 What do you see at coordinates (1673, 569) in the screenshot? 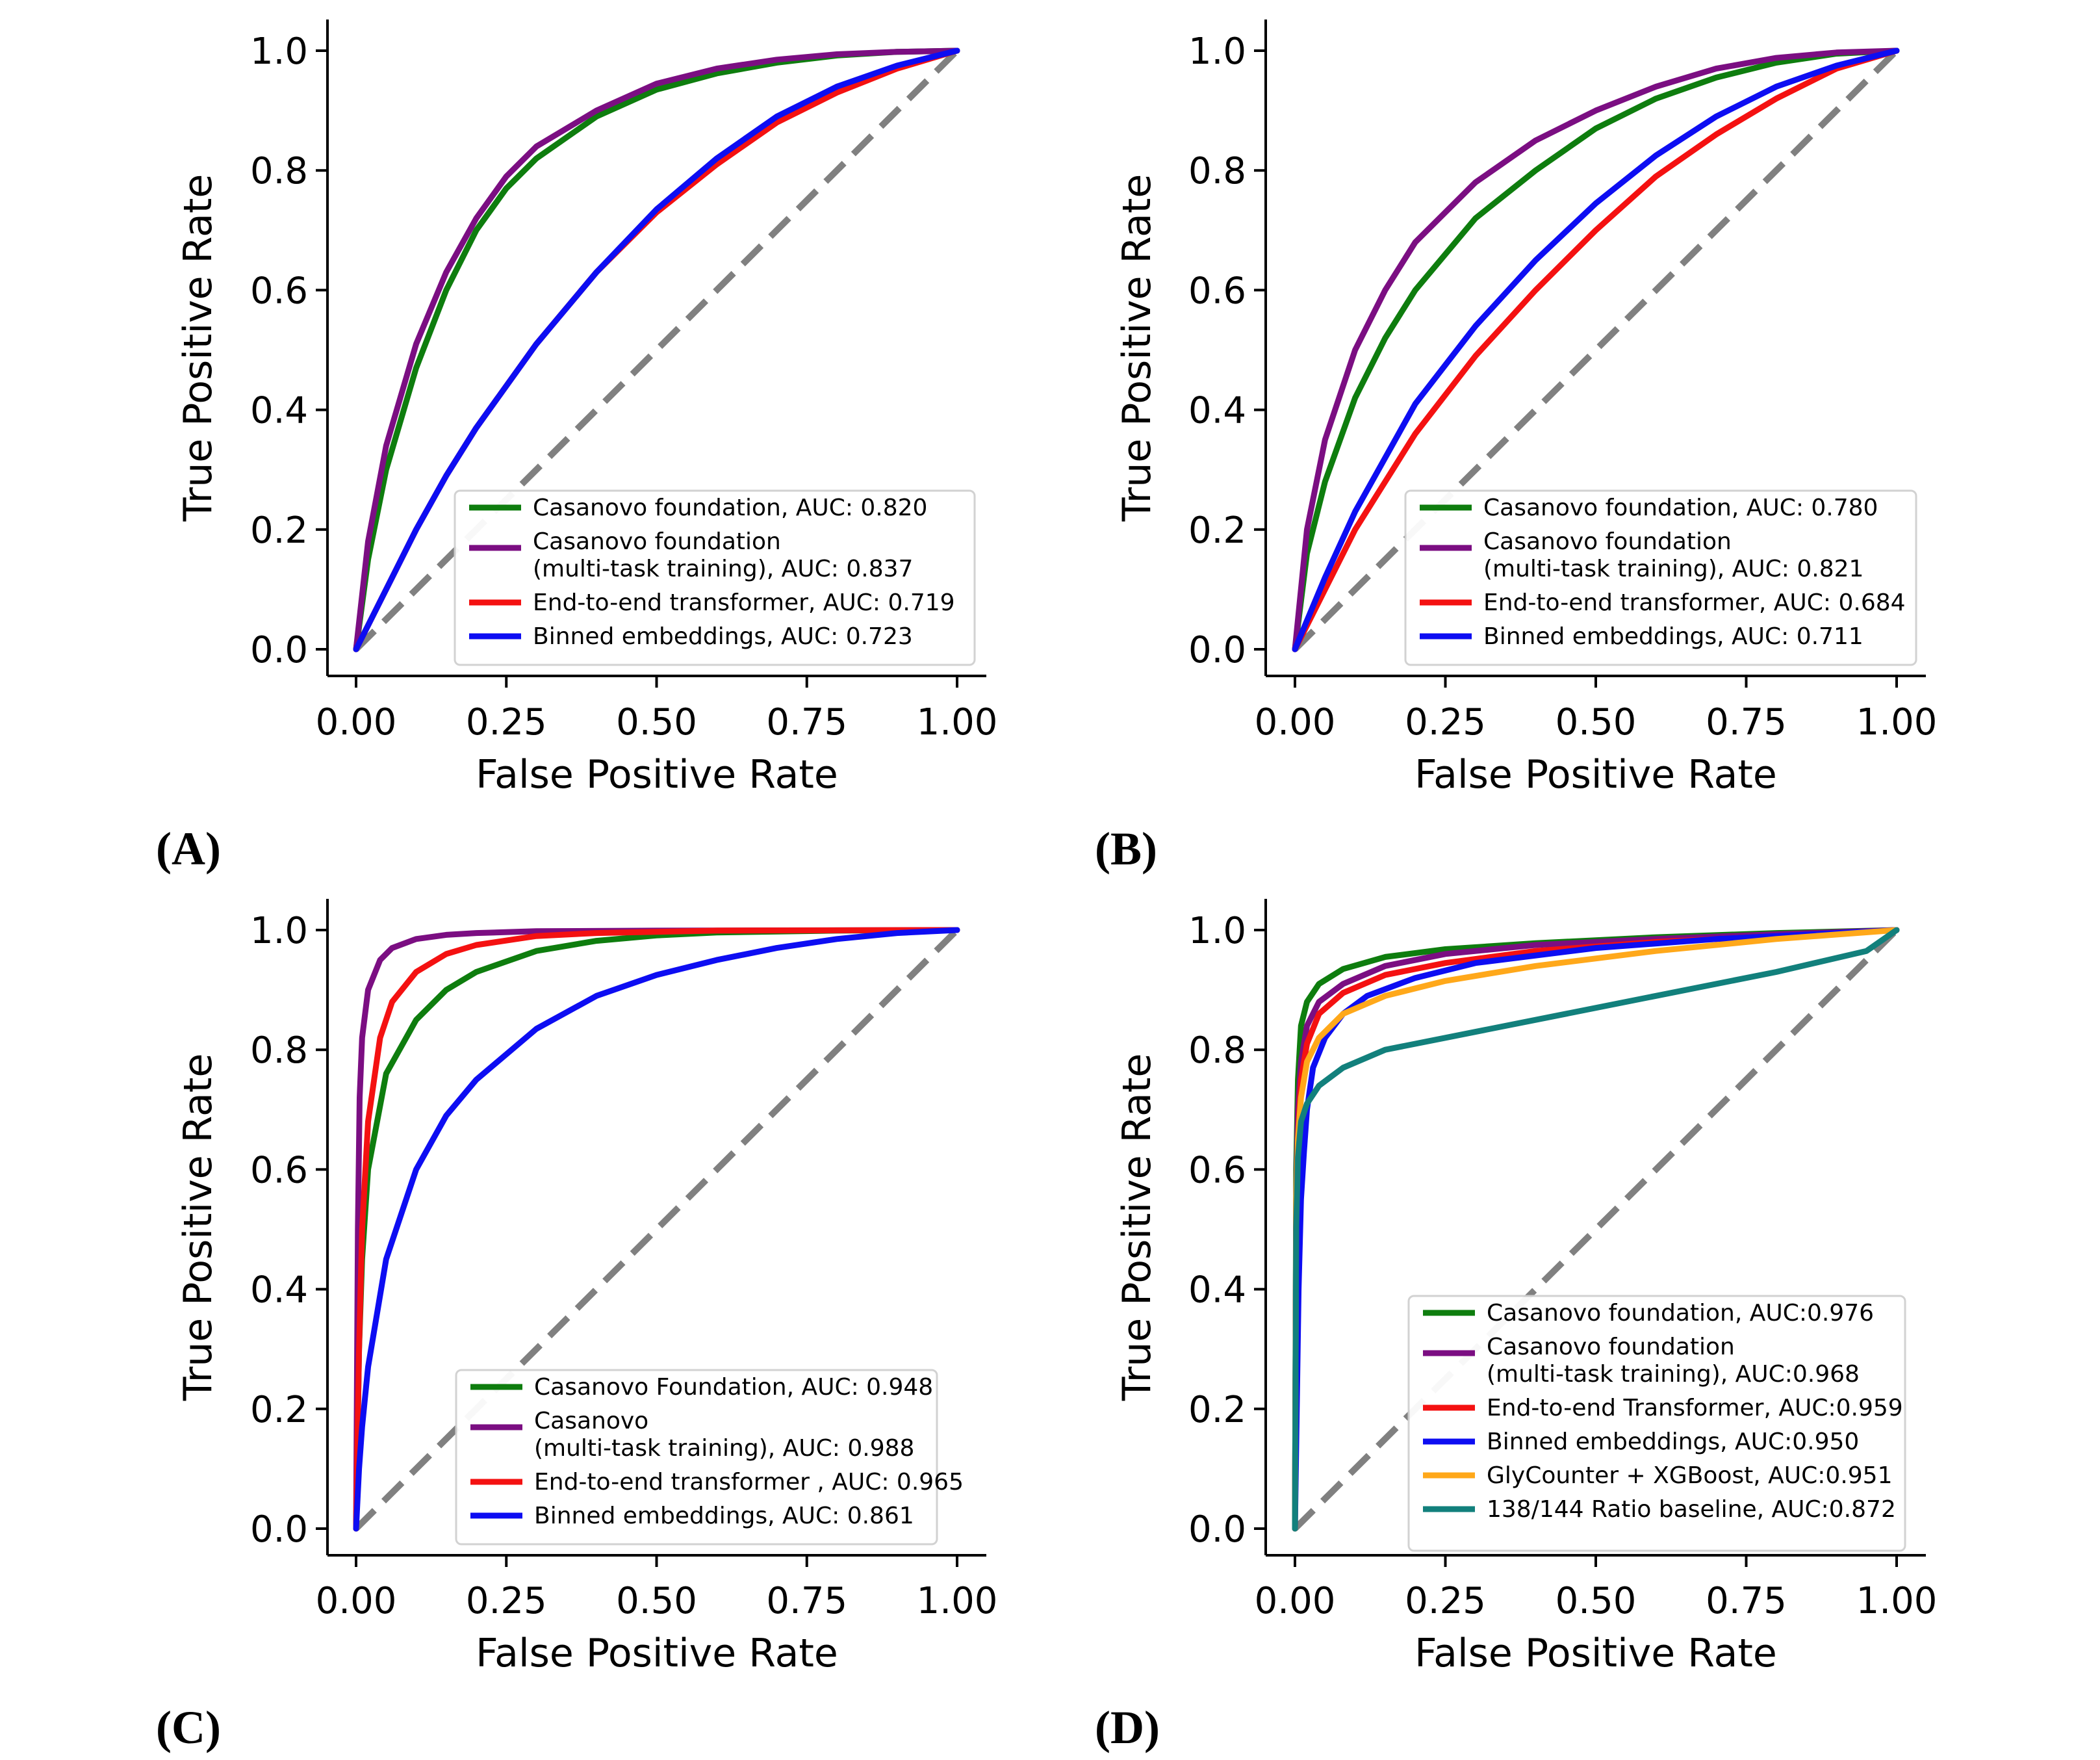
I see `legend-entry: (multi-task training), AUC: 0.821` at bounding box center [1673, 569].